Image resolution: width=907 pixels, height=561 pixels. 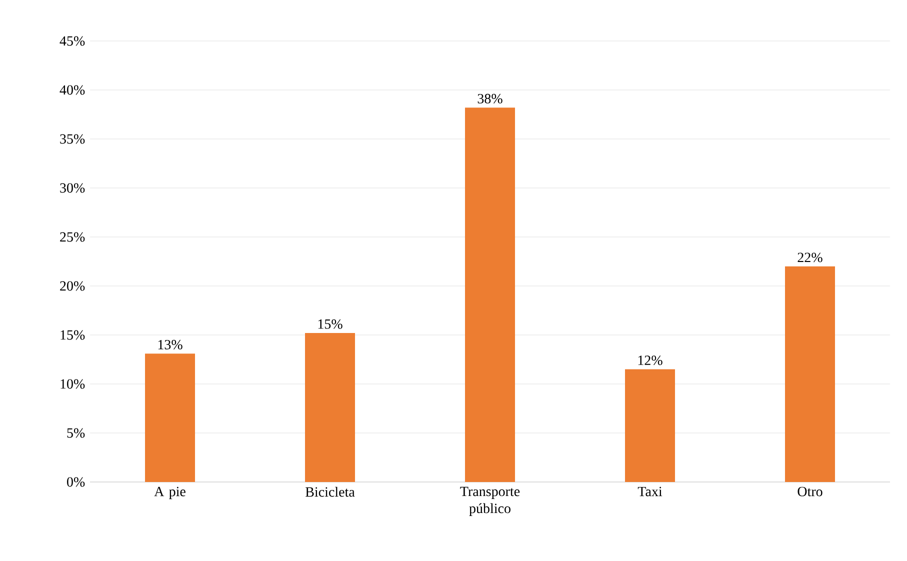 What do you see at coordinates (810, 491) in the screenshot?
I see `x-tick-label: Otro` at bounding box center [810, 491].